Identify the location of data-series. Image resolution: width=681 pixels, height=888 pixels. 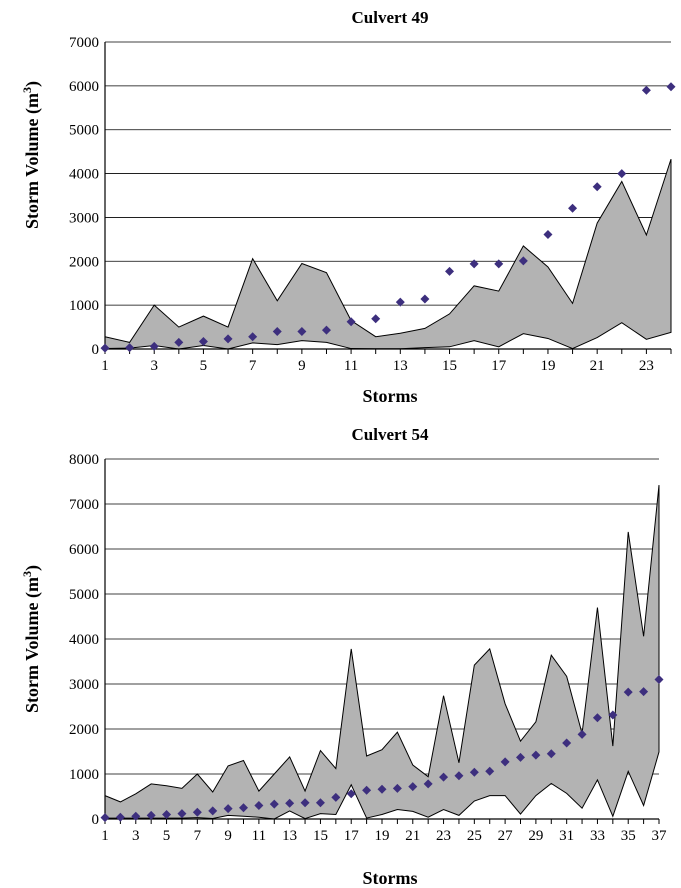
(382, 749).